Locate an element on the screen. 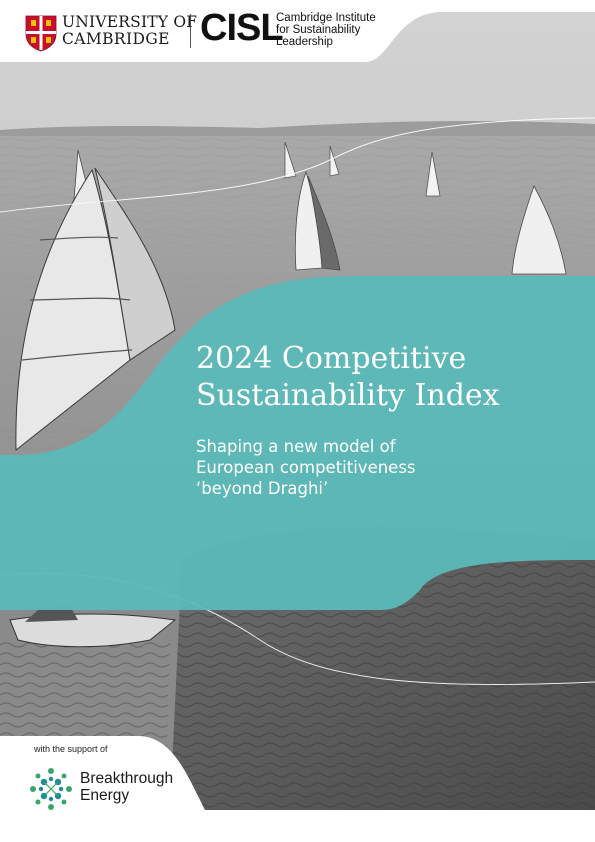 This screenshot has height=842, width=595. cisl-name-line: for Sustainability is located at coordinates (318, 30).